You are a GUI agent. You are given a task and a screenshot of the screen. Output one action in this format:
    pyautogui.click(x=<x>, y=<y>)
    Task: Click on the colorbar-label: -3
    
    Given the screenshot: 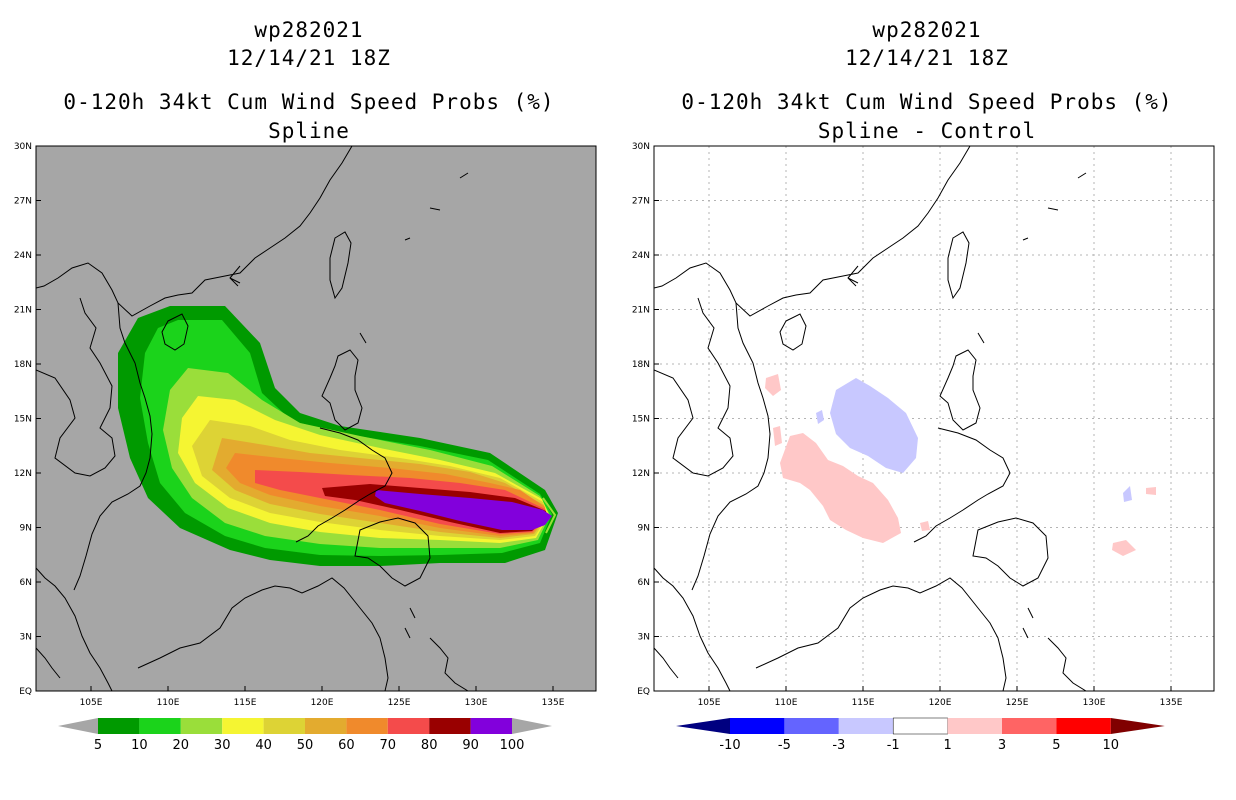 What is the action you would take?
    pyautogui.click(x=838, y=745)
    